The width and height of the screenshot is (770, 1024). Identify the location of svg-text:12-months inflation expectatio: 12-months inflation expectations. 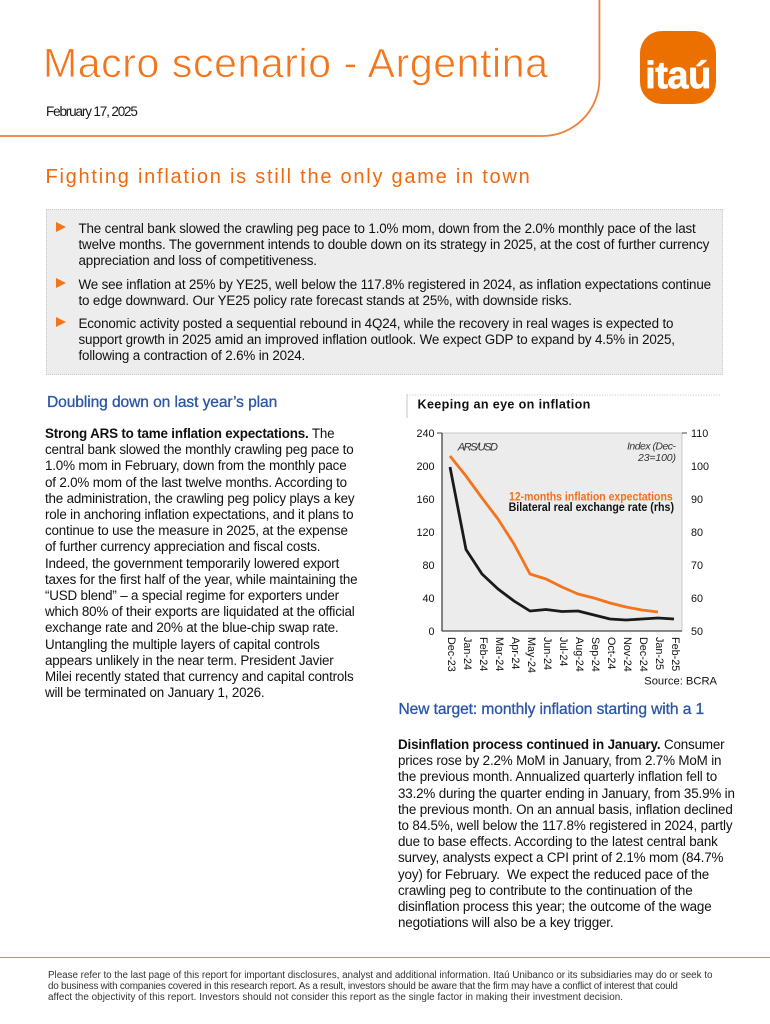
(591, 496).